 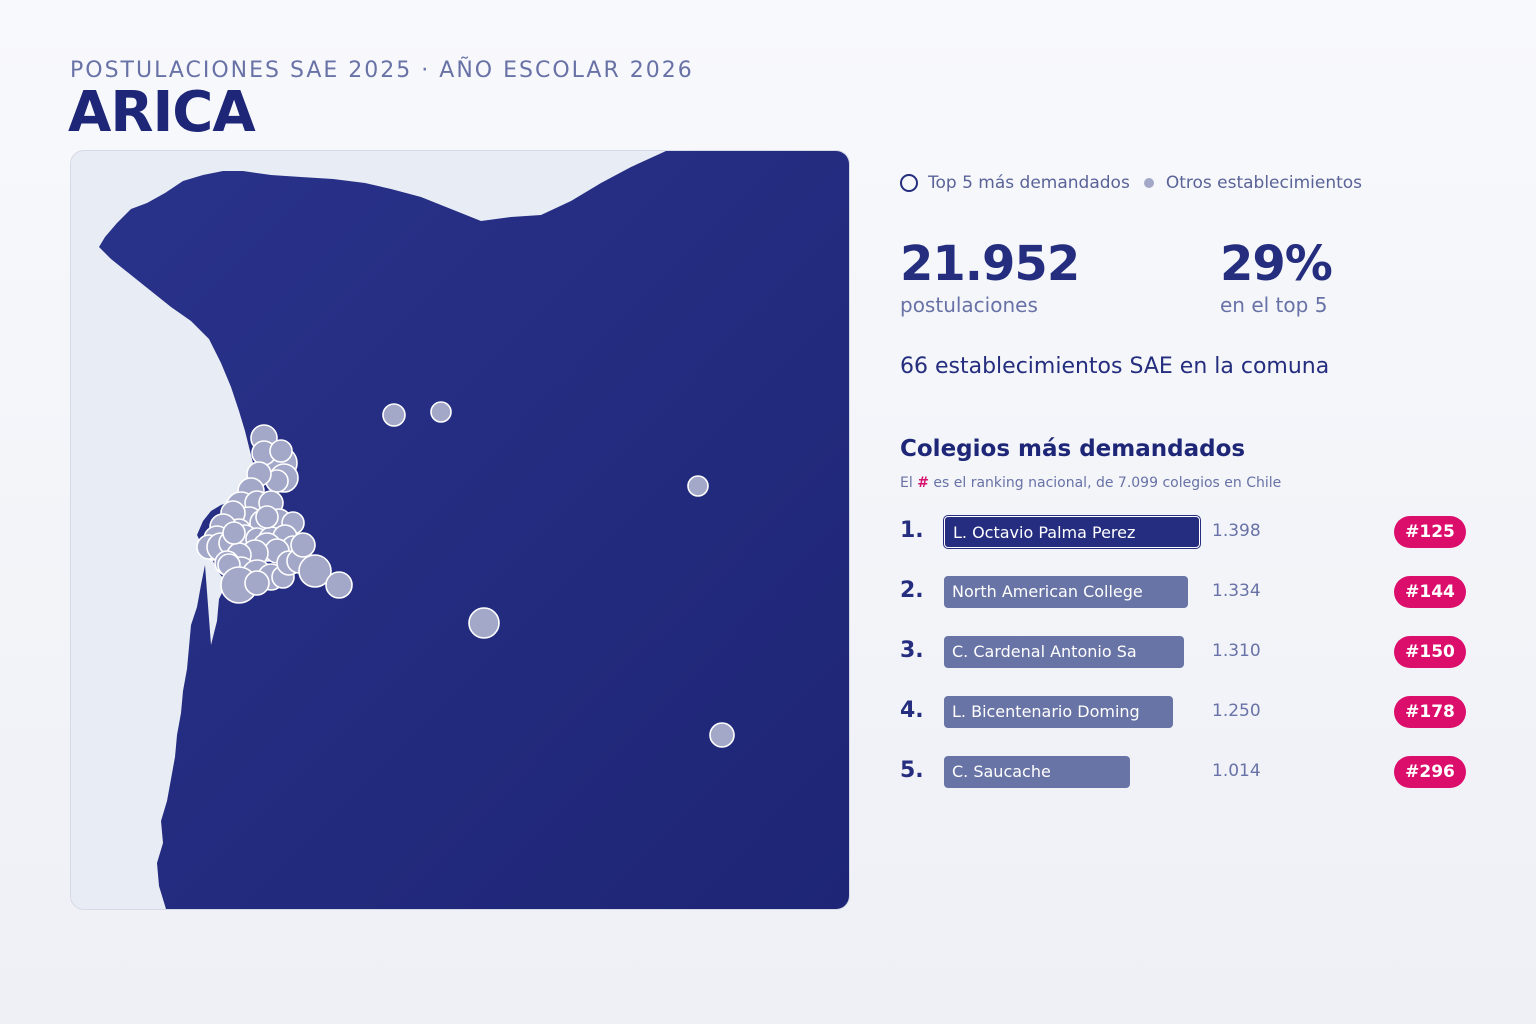 I want to click on rank-value: 1.014, so click(x=1236, y=771).